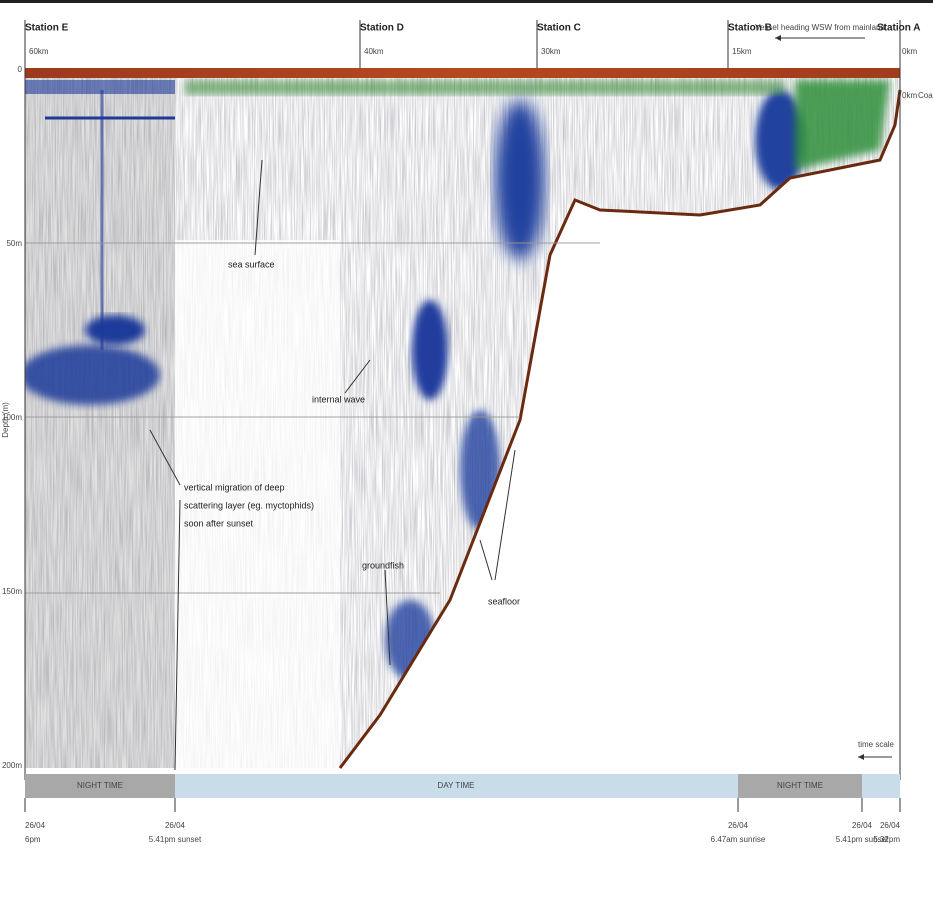  I want to click on top-rule, so click(466, 1).